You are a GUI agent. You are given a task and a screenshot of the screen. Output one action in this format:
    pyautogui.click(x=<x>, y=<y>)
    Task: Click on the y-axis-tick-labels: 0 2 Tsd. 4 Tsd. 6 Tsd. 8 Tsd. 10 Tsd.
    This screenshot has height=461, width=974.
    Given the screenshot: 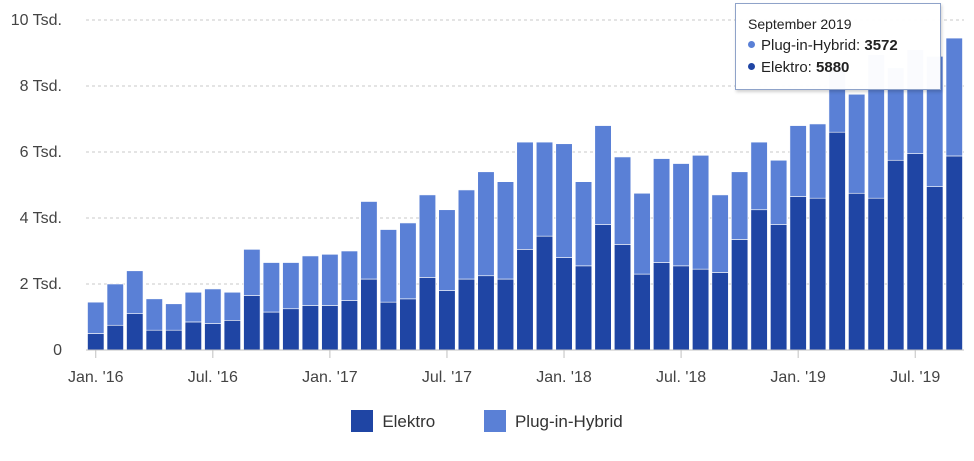 What is the action you would take?
    pyautogui.click(x=36, y=185)
    